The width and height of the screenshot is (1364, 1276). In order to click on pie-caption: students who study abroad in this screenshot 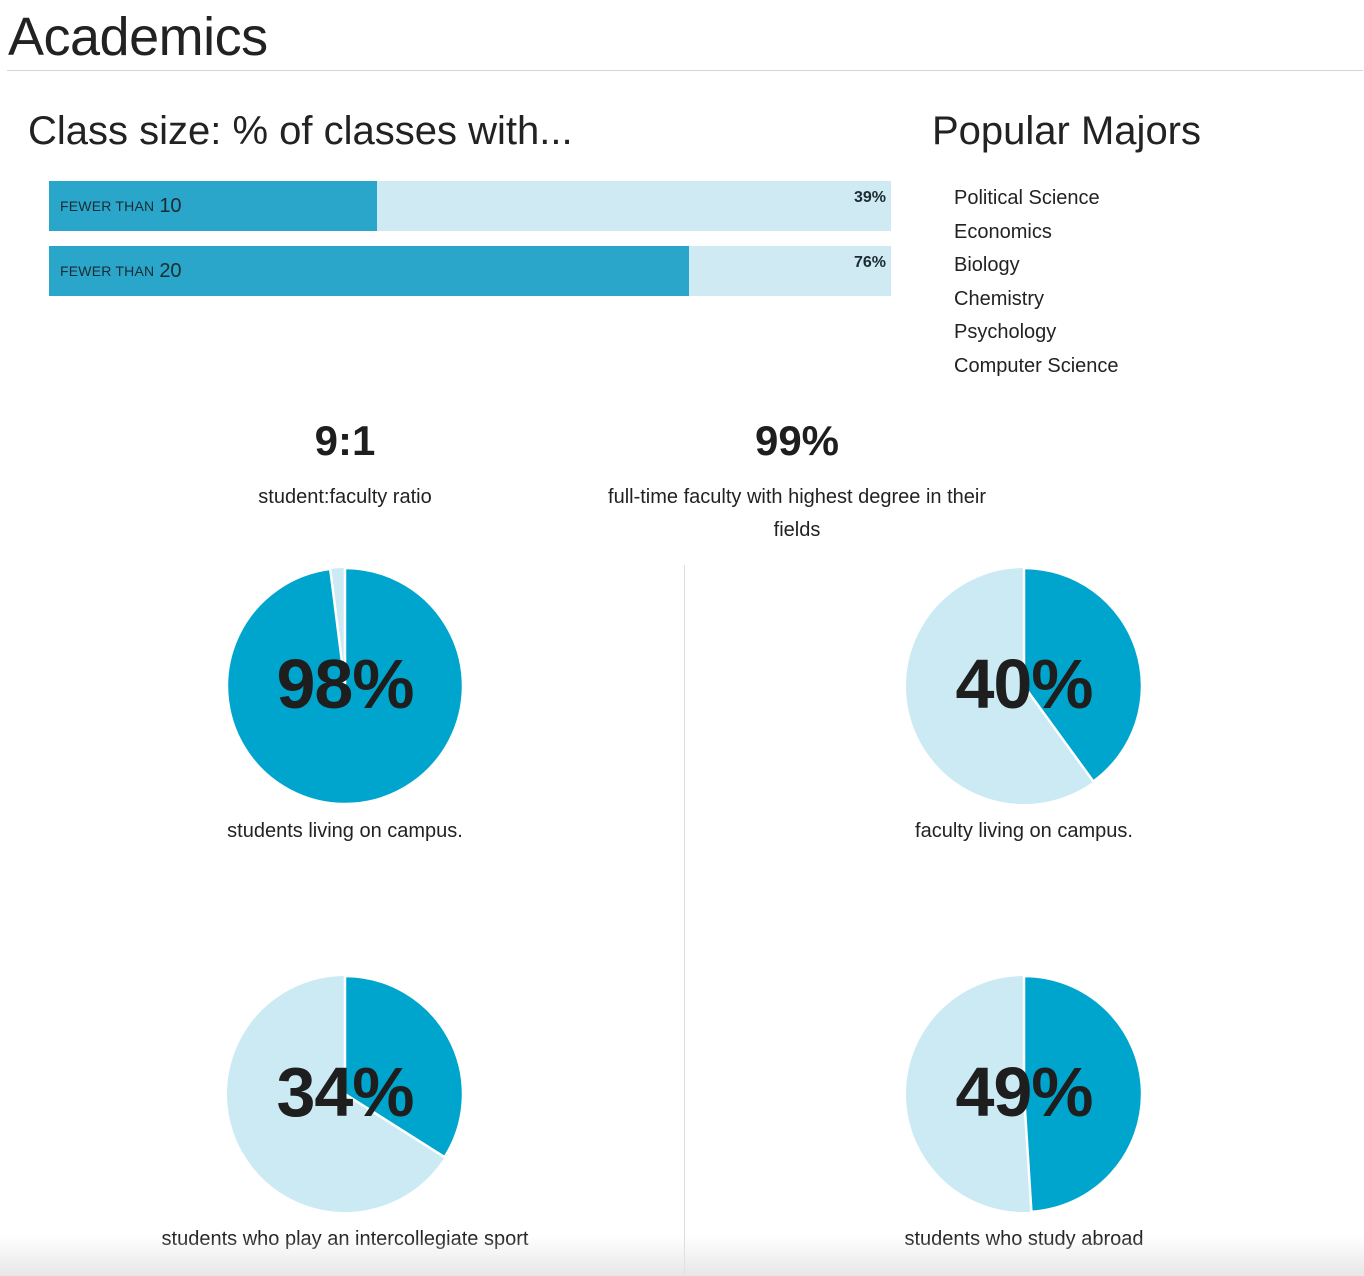, I will do `click(1024, 1239)`.